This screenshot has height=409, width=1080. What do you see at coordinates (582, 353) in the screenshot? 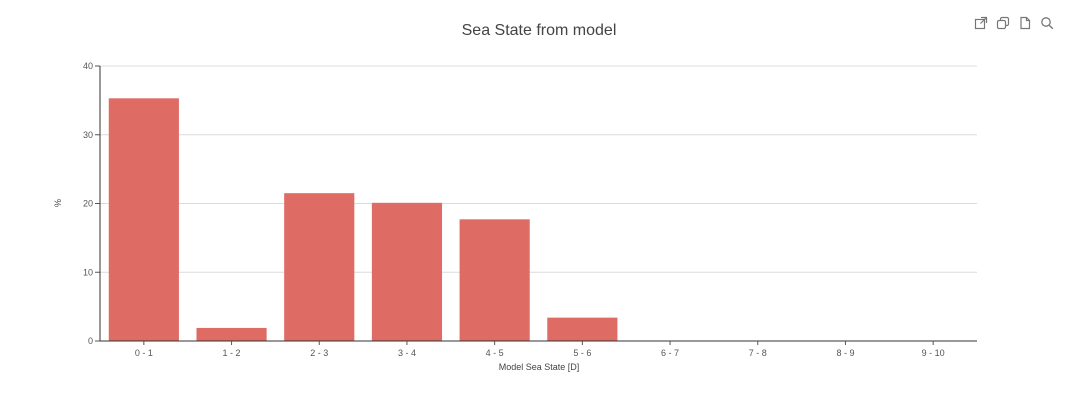
I see `x-tick-label: 5 - 6` at bounding box center [582, 353].